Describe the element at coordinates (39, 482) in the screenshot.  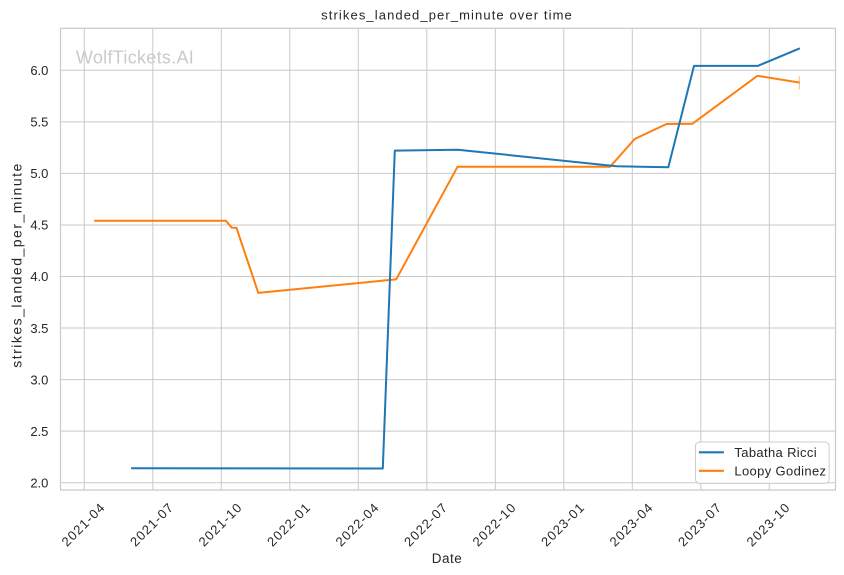
I see `svg-text: 2.0` at that location.